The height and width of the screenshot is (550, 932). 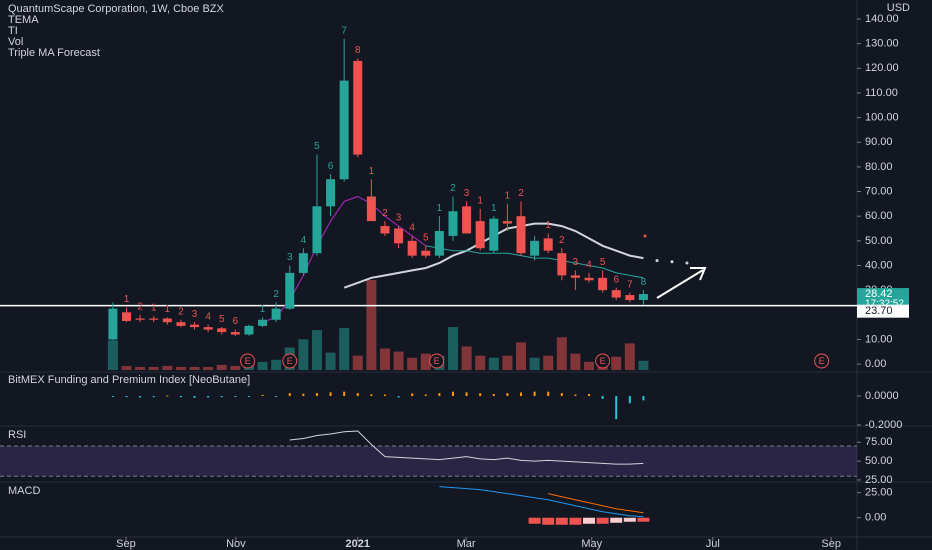 I want to click on rsi-line, so click(x=466, y=447).